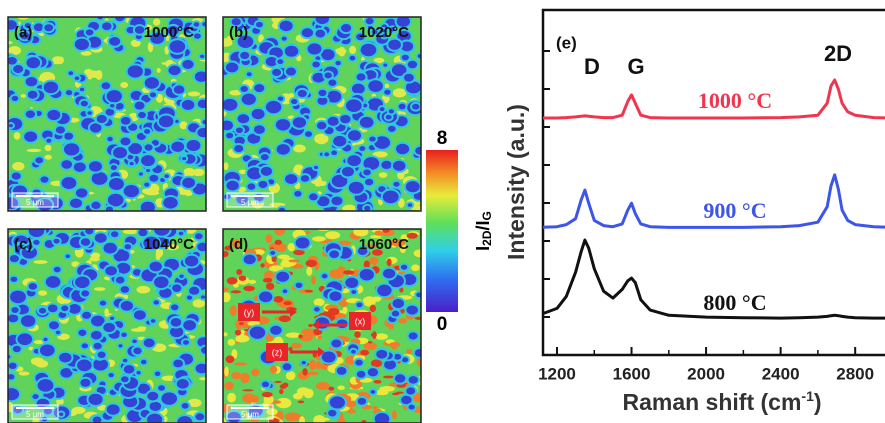  I want to click on x-axis-label-part: Raman shift (cm, so click(711, 402).